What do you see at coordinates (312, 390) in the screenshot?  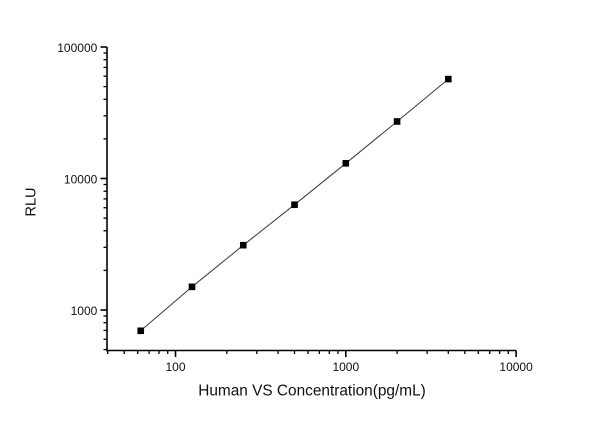 I see `svg-text: Human VS Concentration(pg/mL)` at bounding box center [312, 390].